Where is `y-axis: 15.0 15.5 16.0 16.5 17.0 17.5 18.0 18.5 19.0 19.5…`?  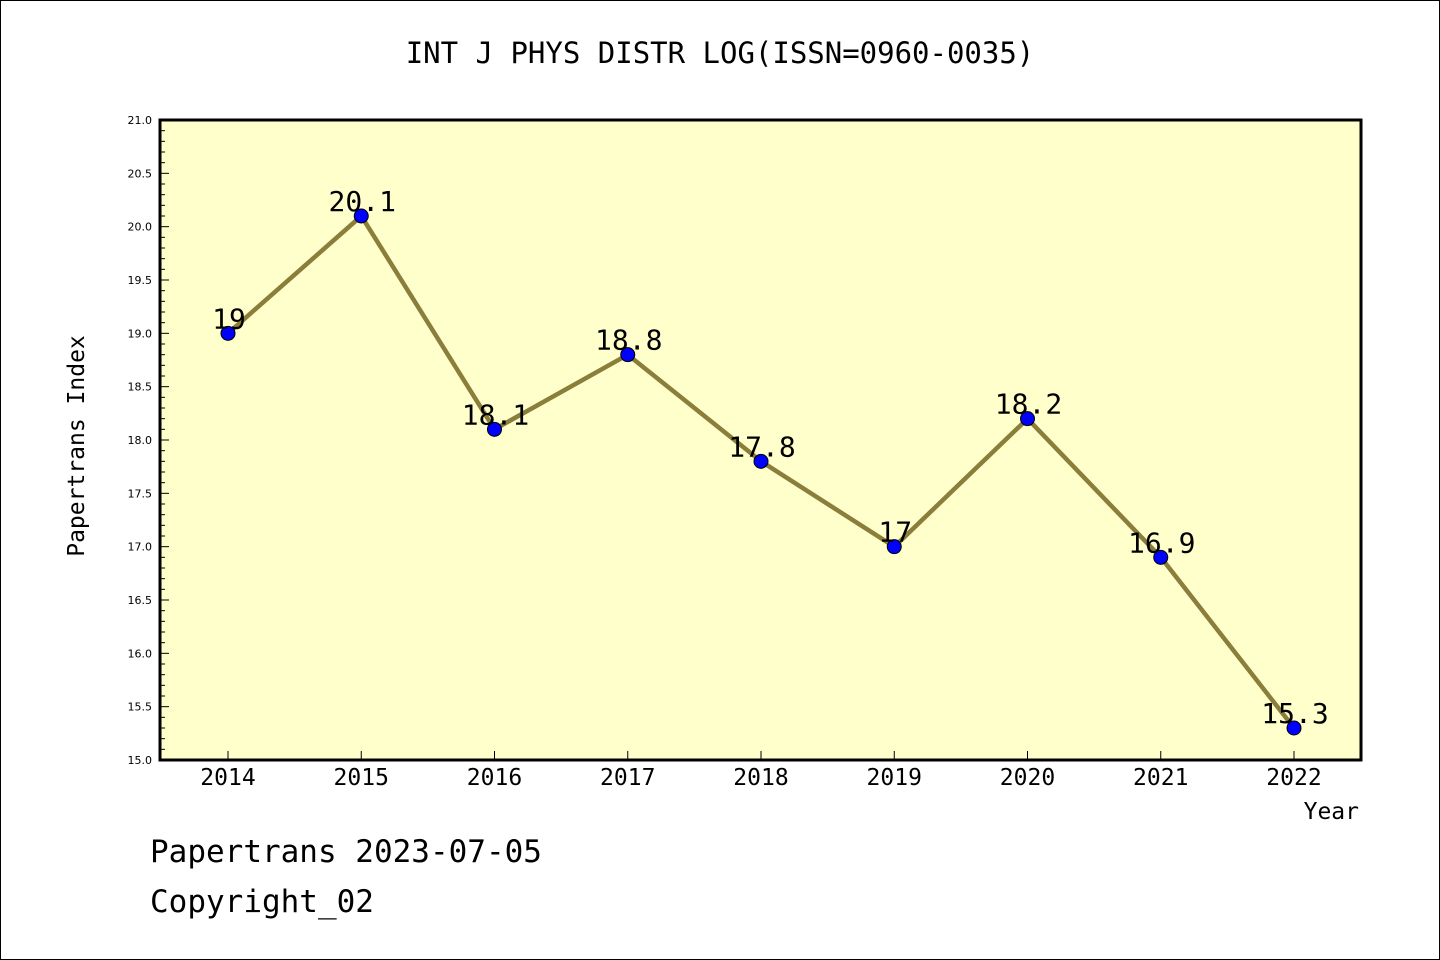 y-axis: 15.0 15.5 16.0 16.5 17.0 17.5 18.0 18.5 19.0 19.5… is located at coordinates (148, 440).